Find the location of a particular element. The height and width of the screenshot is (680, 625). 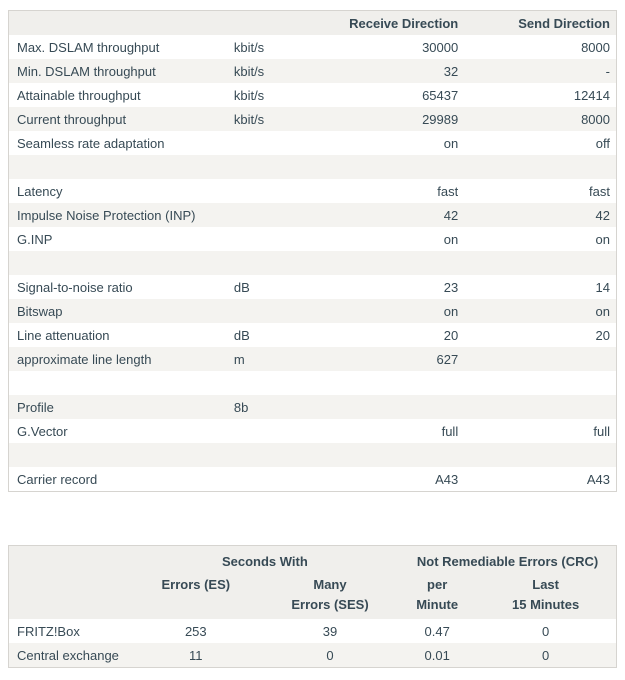

error-subheader-last-15: Last 15 Minutes is located at coordinates (545, 596).